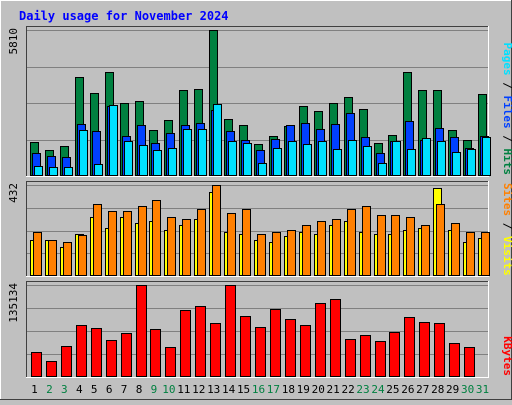  I want to click on day-label-6: 6, so click(109, 389).